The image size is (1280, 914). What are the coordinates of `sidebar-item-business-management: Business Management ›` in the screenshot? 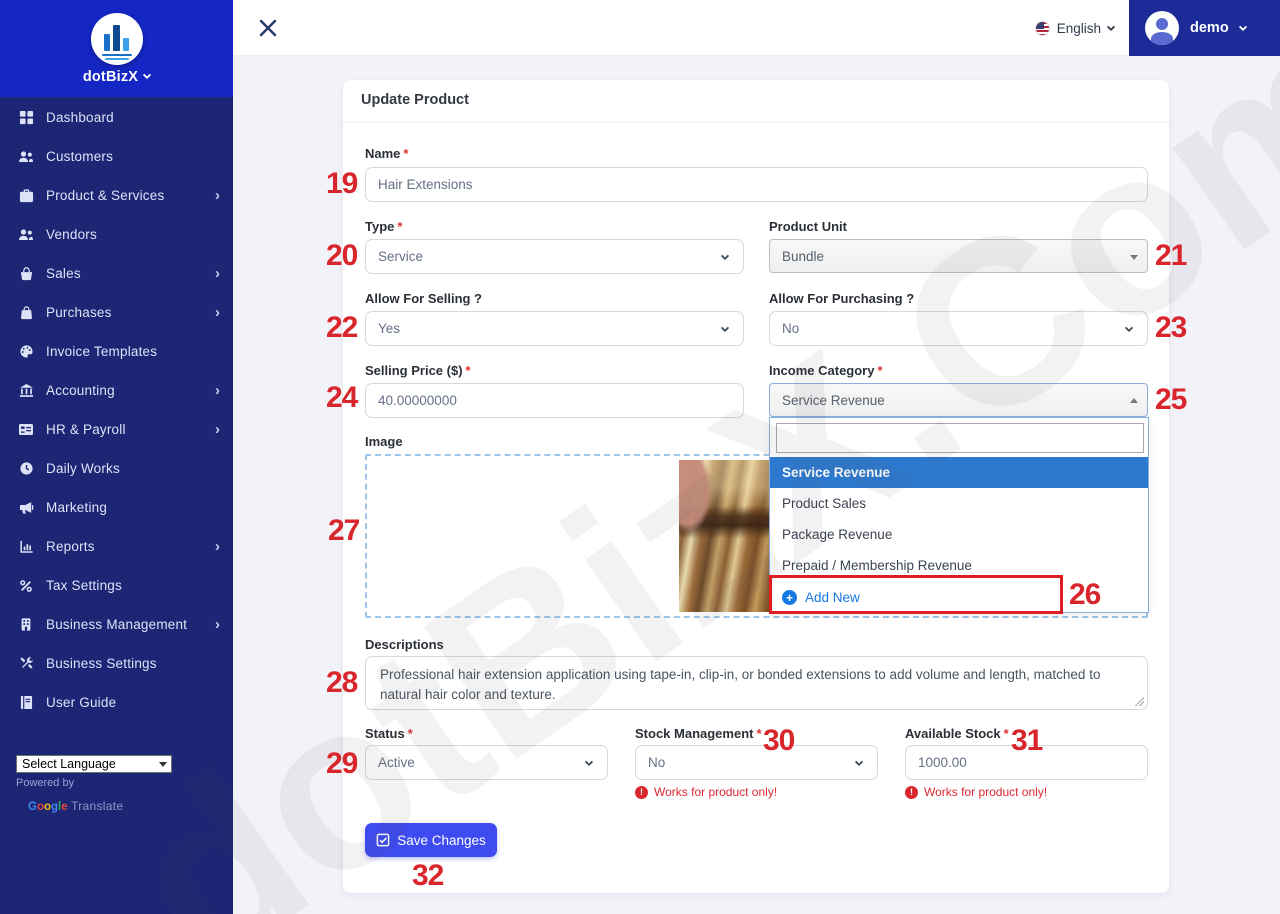 It's located at (116, 624).